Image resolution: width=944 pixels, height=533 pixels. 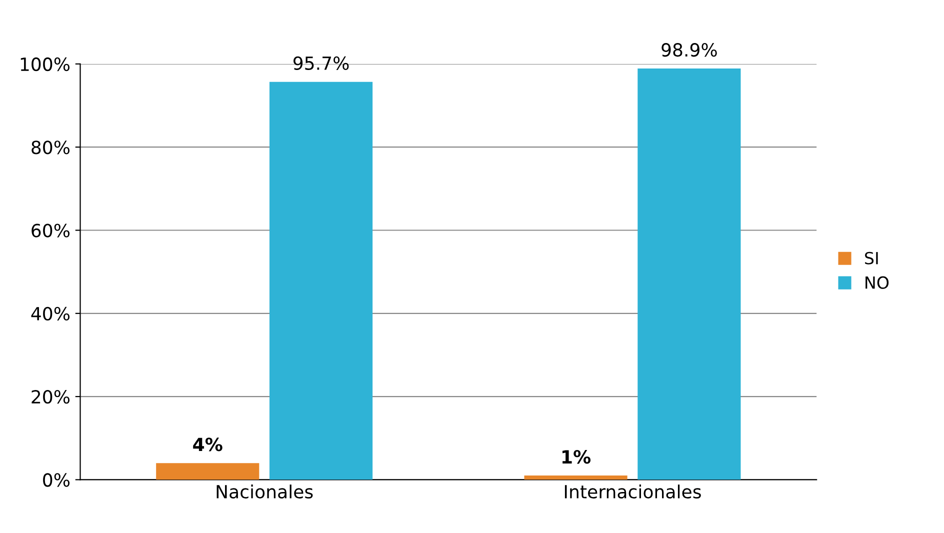 What do you see at coordinates (321, 63) in the screenshot?
I see `data-label: 95.7%` at bounding box center [321, 63].